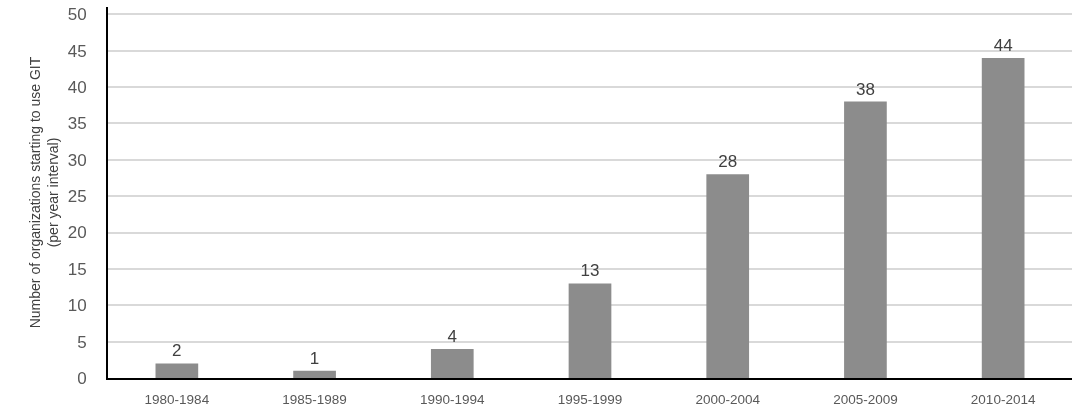 The width and height of the screenshot is (1080, 420). I want to click on data-label: 2, so click(177, 351).